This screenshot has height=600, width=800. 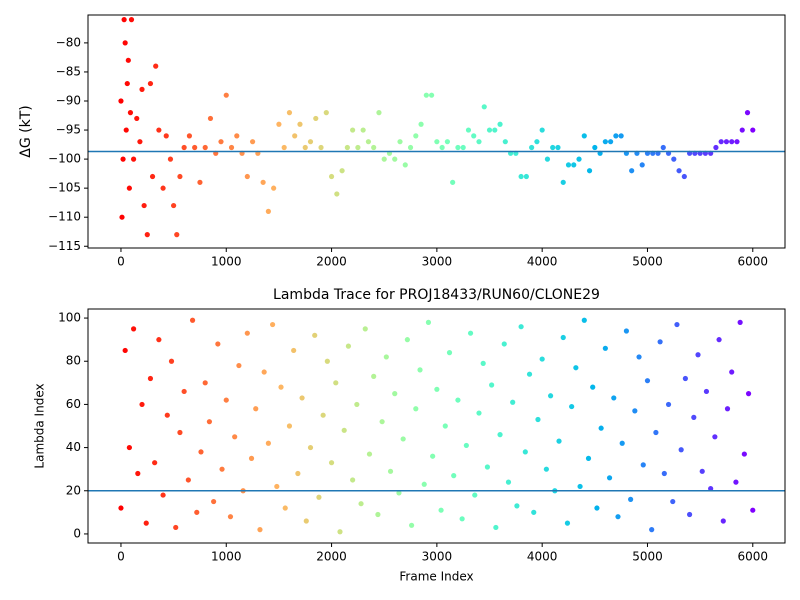 What do you see at coordinates (77, 533) in the screenshot?
I see `y-tick-label: 0` at bounding box center [77, 533].